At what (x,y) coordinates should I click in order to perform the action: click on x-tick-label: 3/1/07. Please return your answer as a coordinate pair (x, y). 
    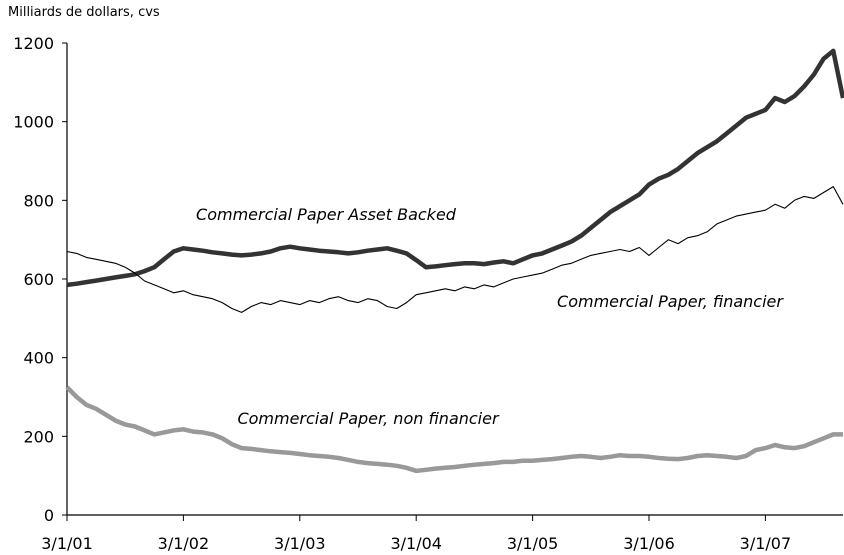
    Looking at the image, I should click on (766, 543).